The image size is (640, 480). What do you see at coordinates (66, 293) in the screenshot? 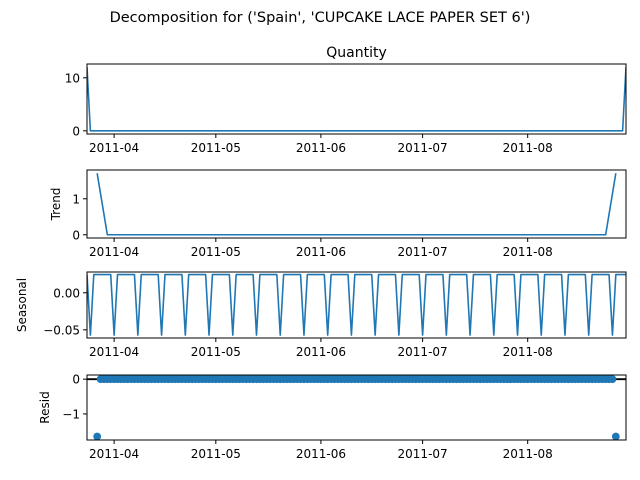
I see `y-tick-label: 0.00` at bounding box center [66, 293].